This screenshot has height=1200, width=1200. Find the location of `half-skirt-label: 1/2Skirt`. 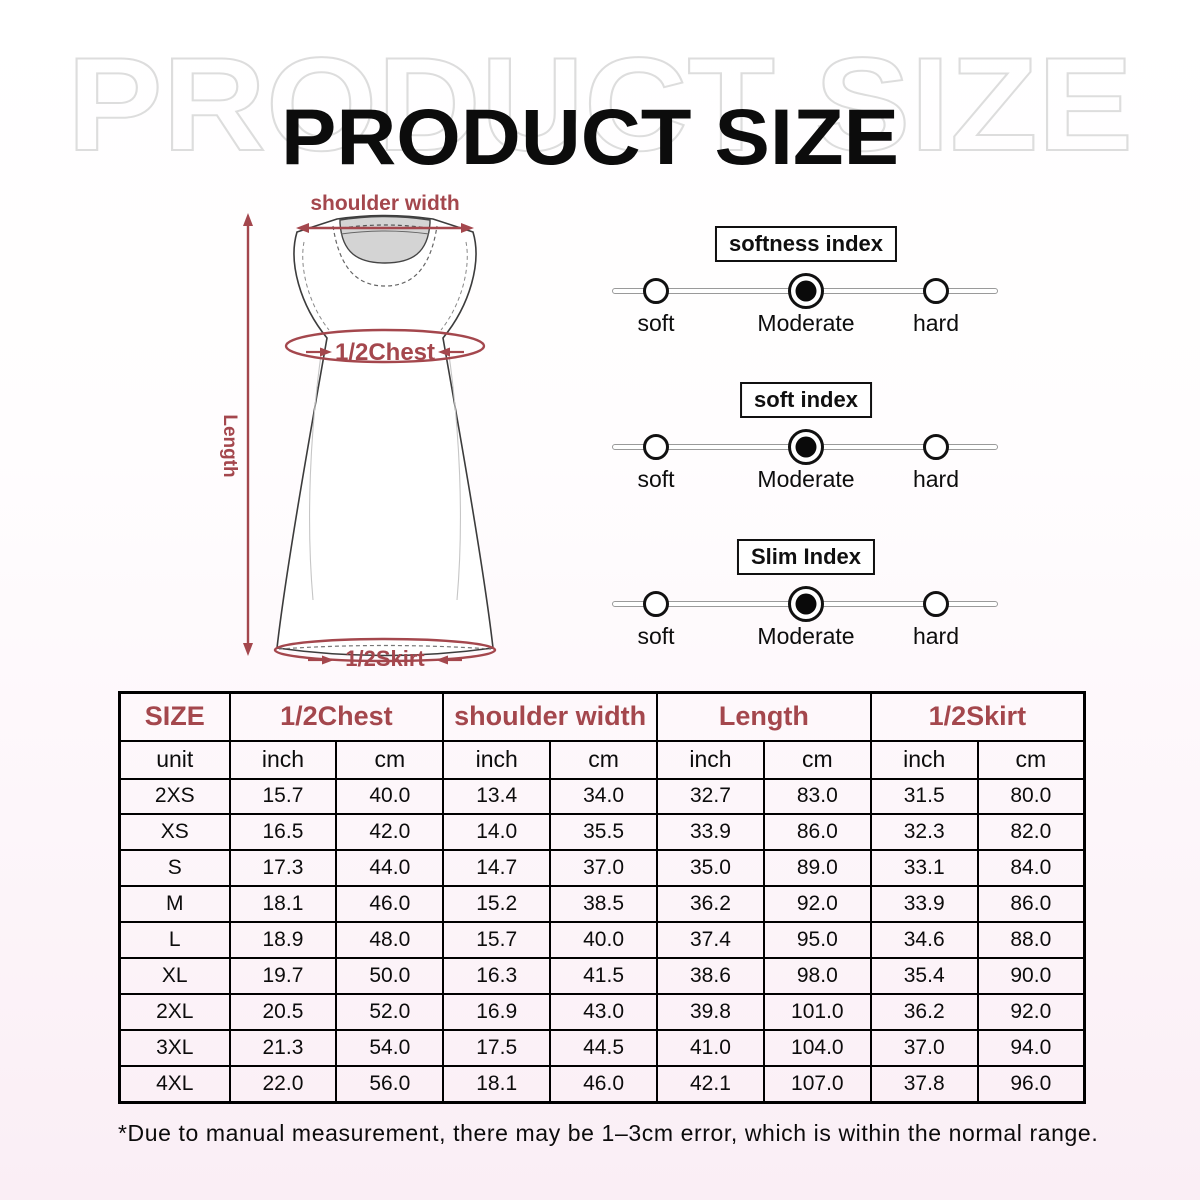

half-skirt-label: 1/2Skirt is located at coordinates (385, 658).